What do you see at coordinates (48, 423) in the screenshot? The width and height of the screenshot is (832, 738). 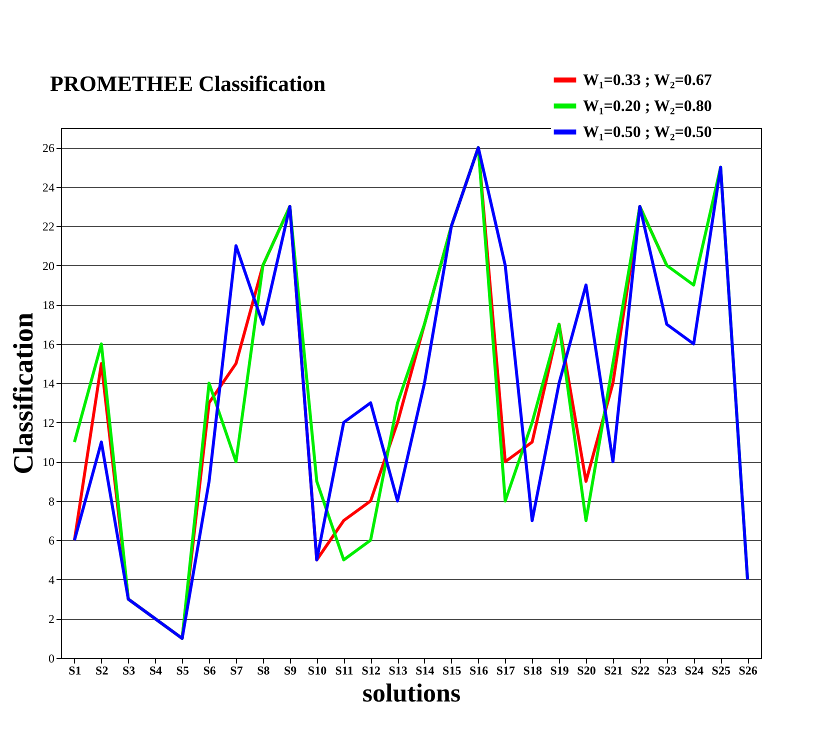 I see `y-tick-label: 12` at bounding box center [48, 423].